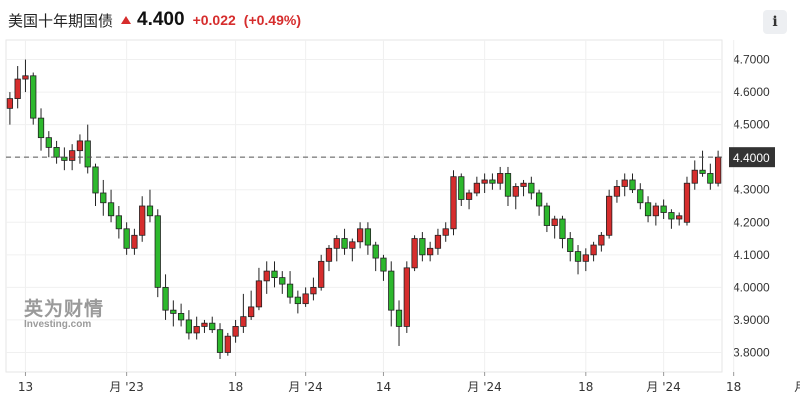  Describe the element at coordinates (751, 255) in the screenshot. I see `y-tick-label: 4.1000` at that location.